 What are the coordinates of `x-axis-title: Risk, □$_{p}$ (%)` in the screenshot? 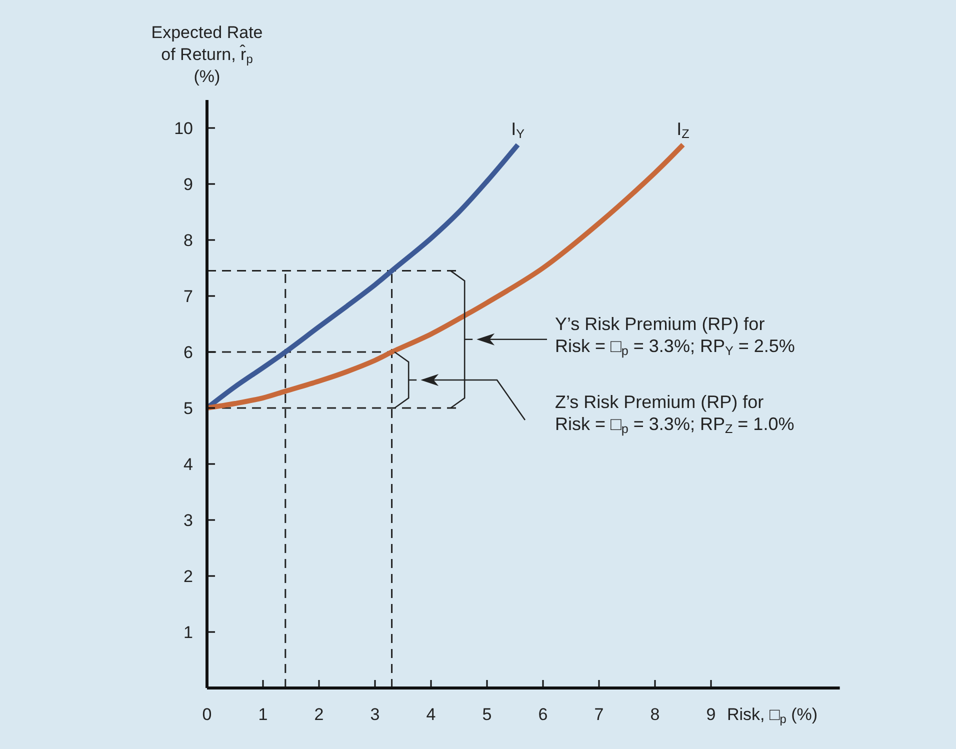 It's located at (772, 715).